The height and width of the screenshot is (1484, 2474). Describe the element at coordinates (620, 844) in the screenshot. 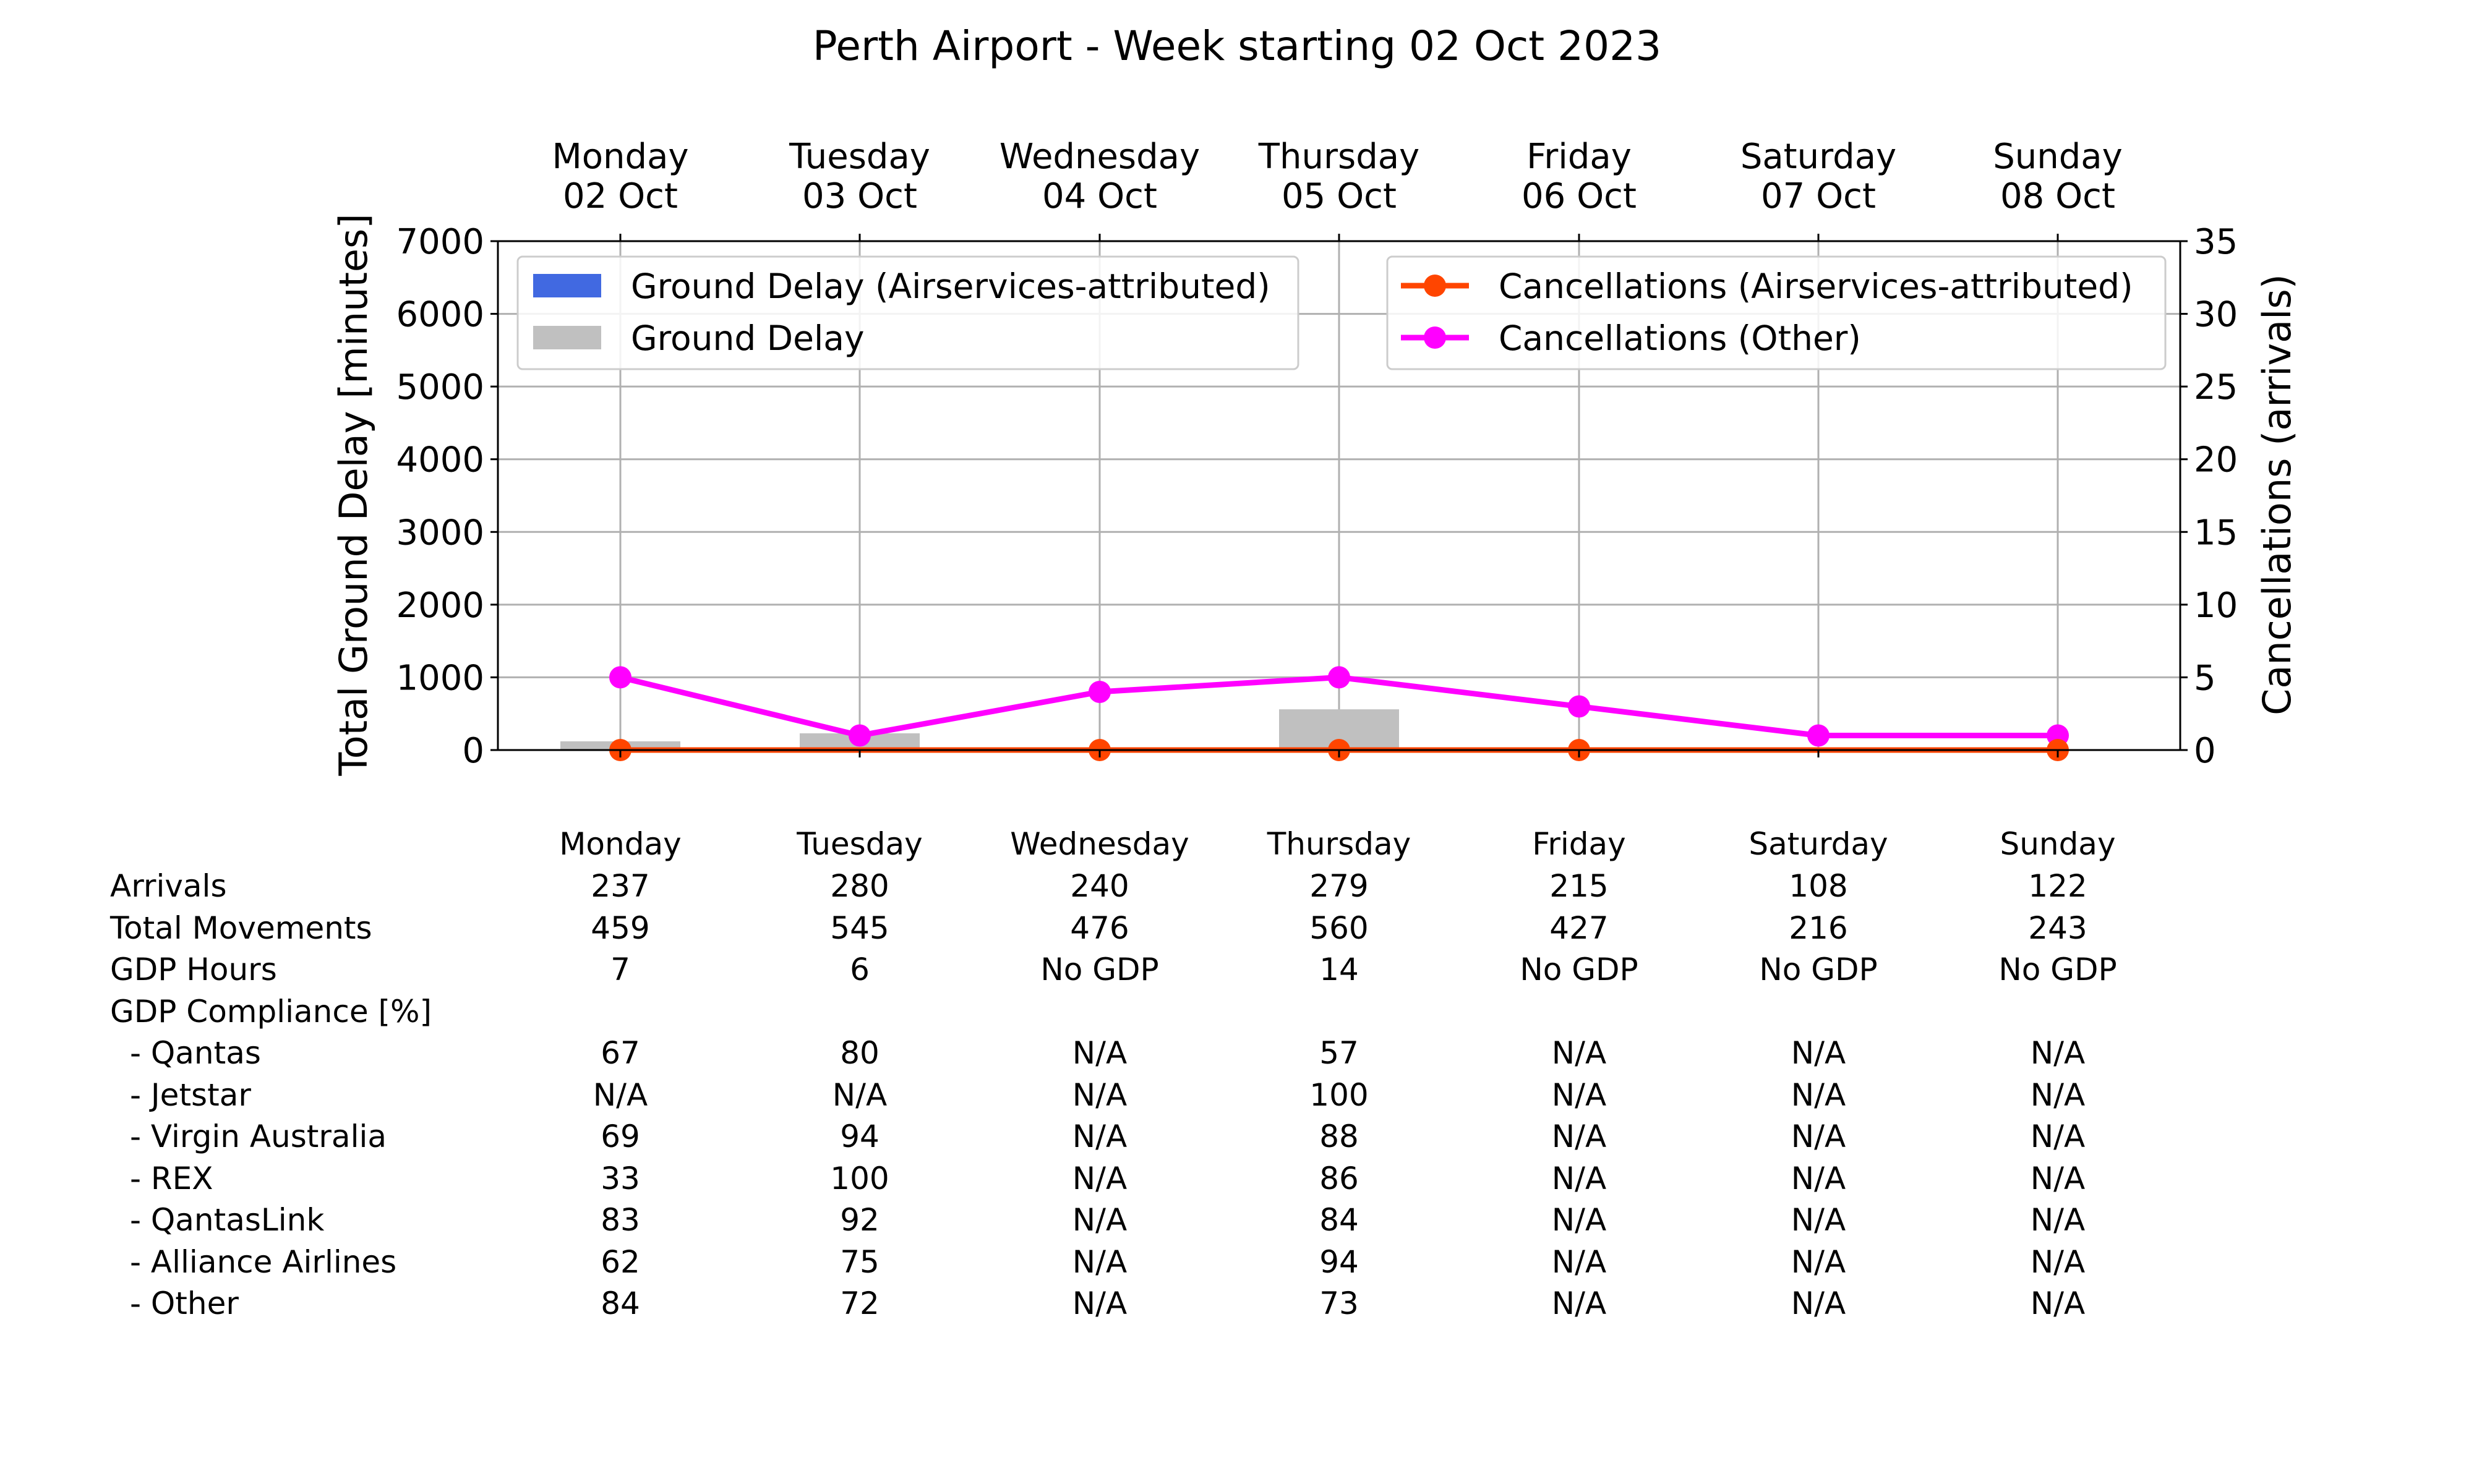

I see `table-header-cell: Monday` at that location.